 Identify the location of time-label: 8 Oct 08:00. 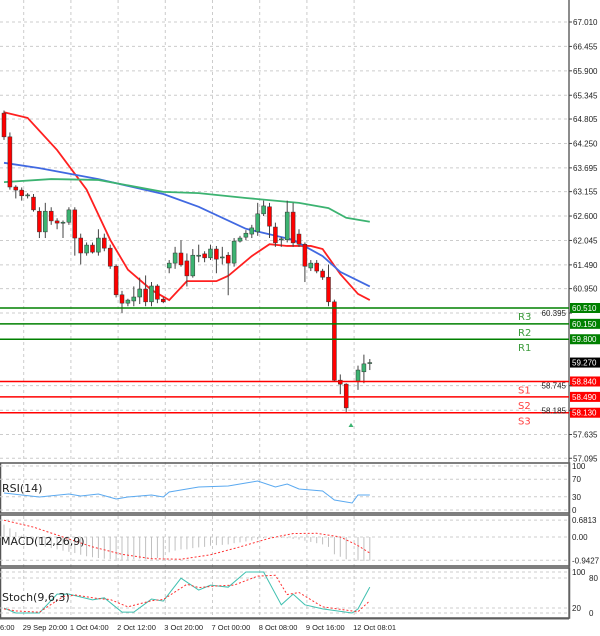
(278, 627).